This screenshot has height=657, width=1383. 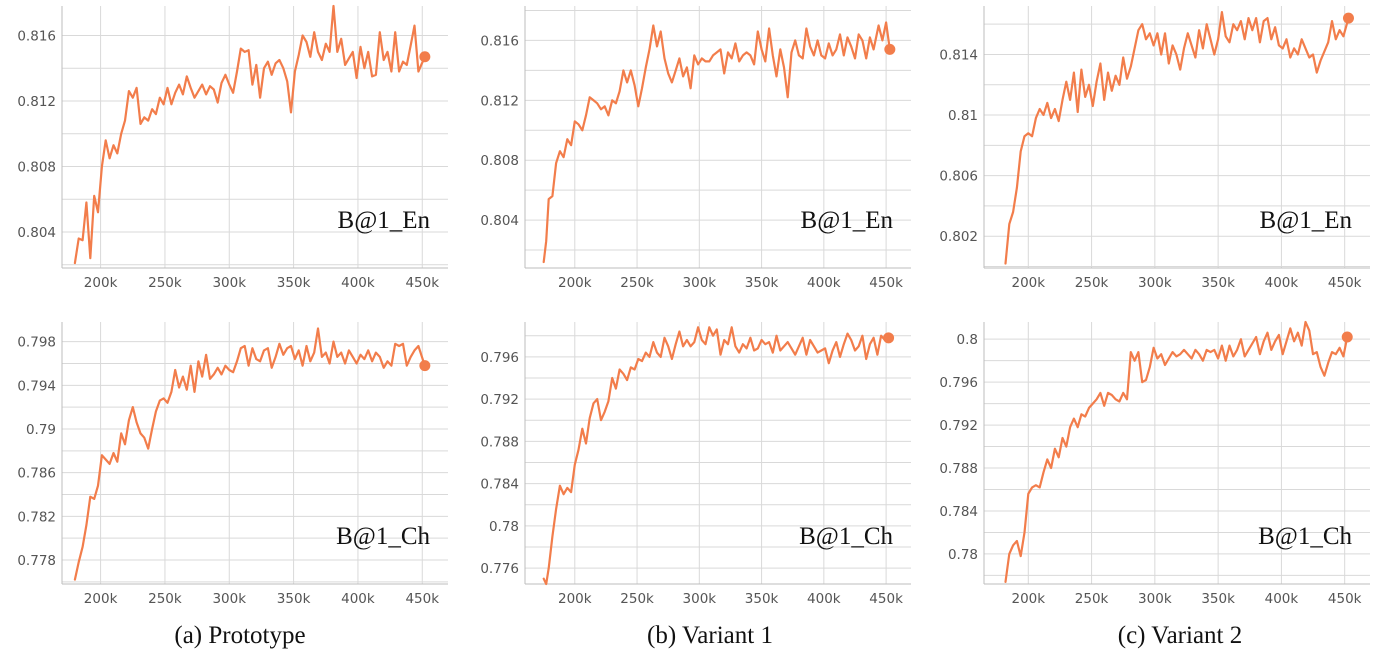 I want to click on y-tick-label: 0.786, so click(x=36, y=474).